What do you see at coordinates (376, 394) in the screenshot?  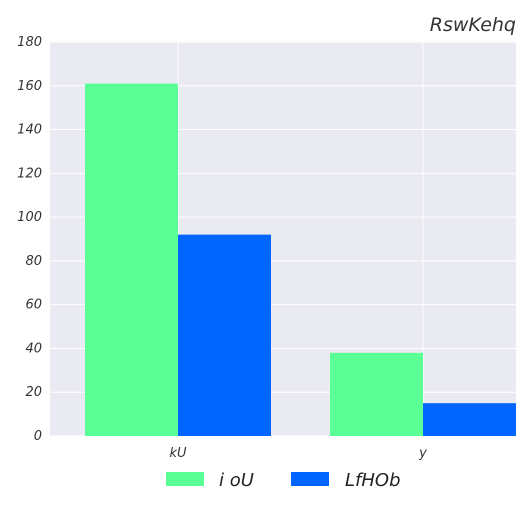 I see `bar-i-ou-y` at bounding box center [376, 394].